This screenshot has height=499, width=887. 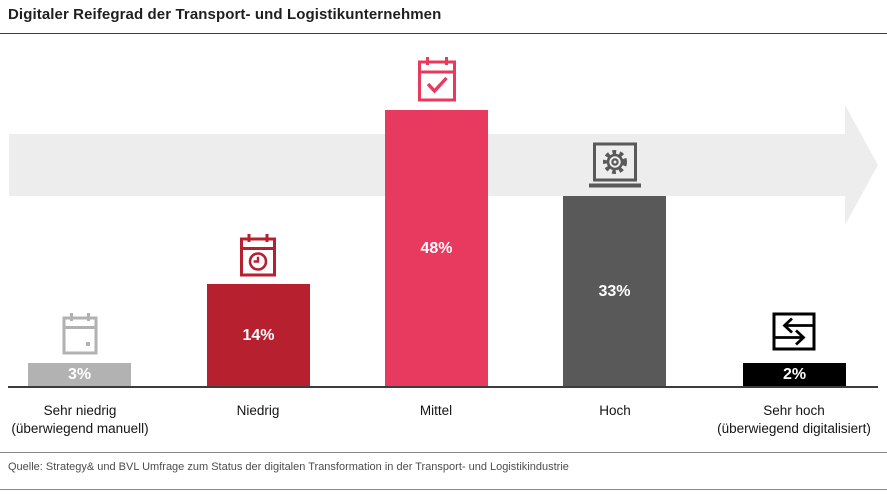 I want to click on x-axis-label-niedrig: Niedrig, so click(x=258, y=411).